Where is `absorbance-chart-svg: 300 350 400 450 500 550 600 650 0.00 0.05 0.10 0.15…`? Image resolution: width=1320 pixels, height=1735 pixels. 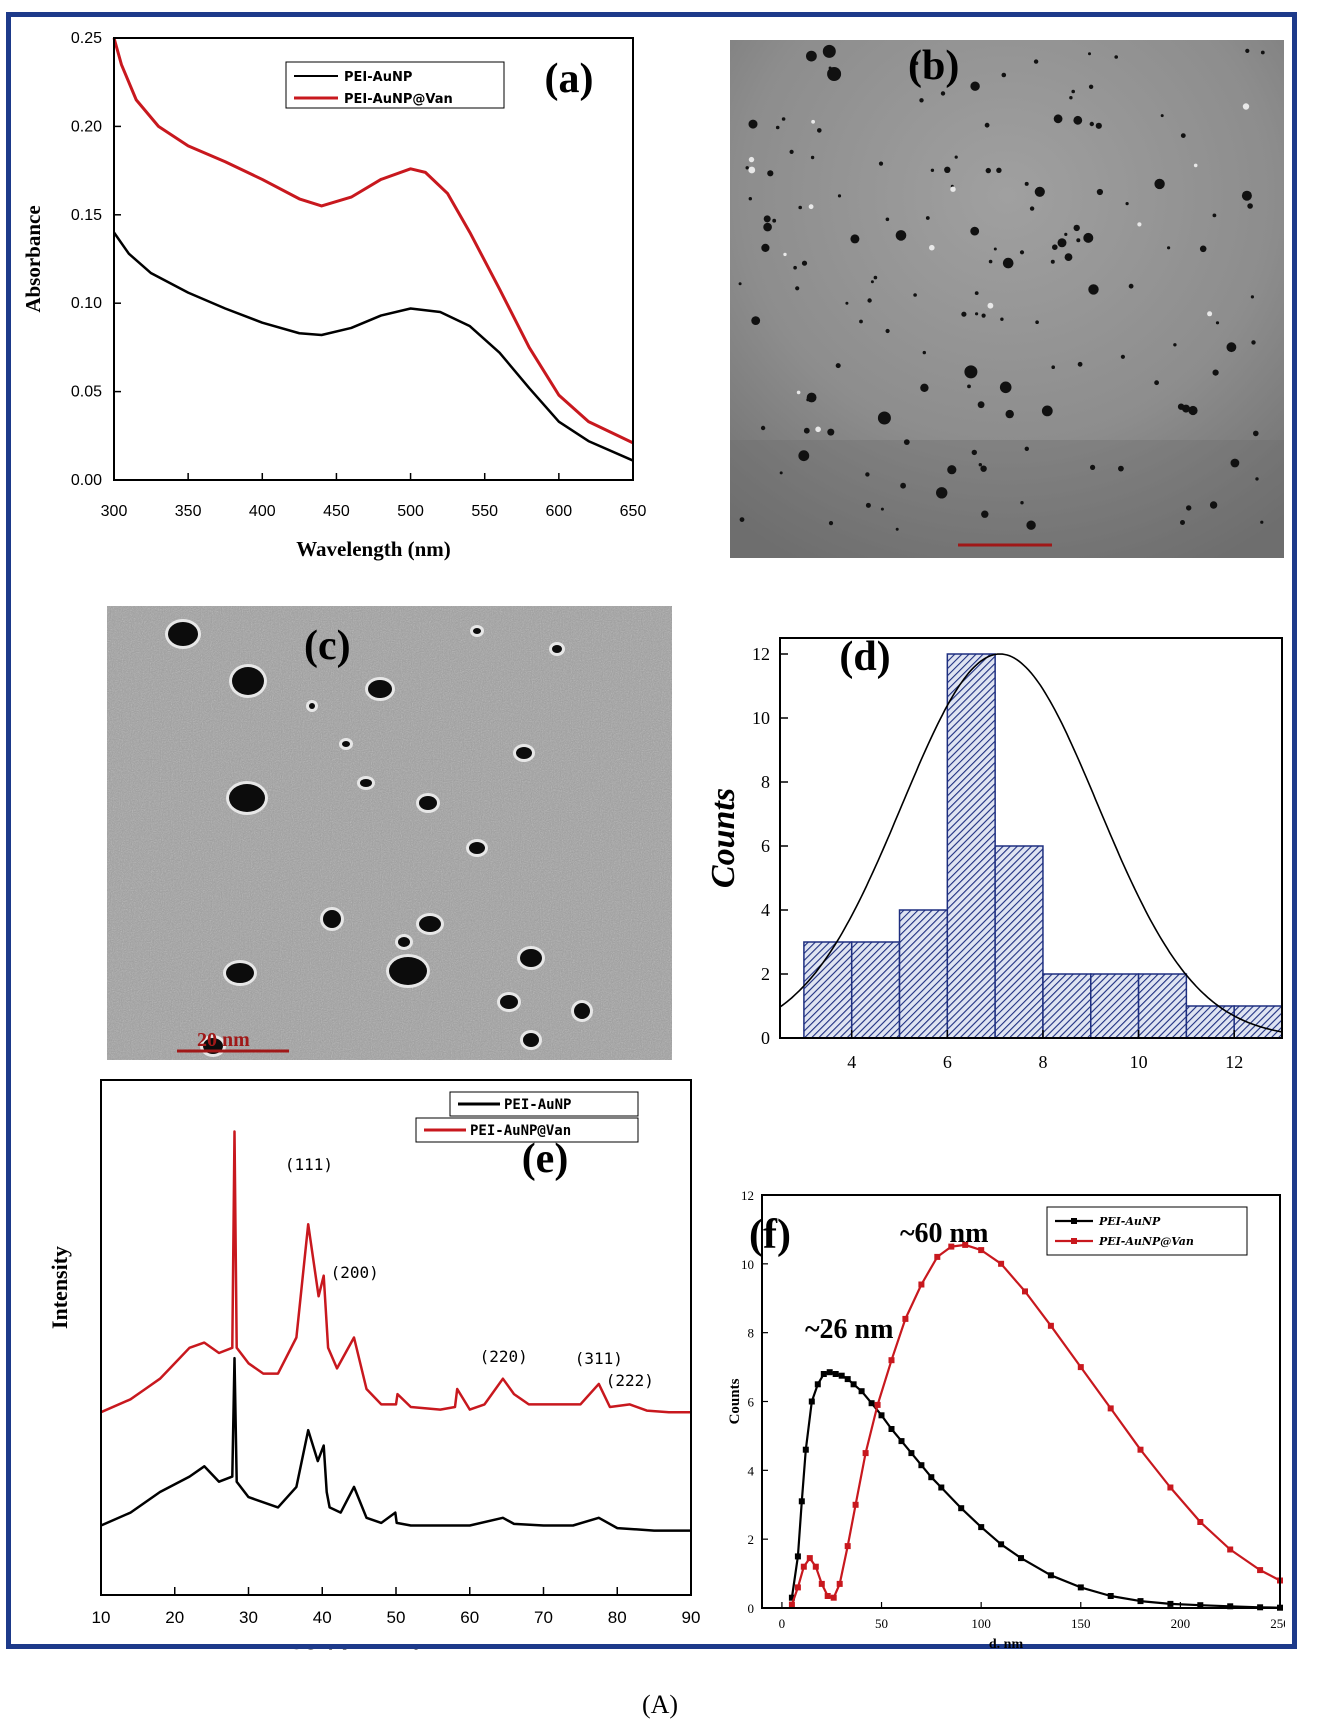 absorbance-chart-svg: 300 350 400 450 500 550 600 650 0.00 0.05 0.10 0.15… is located at coordinates (333, 295).